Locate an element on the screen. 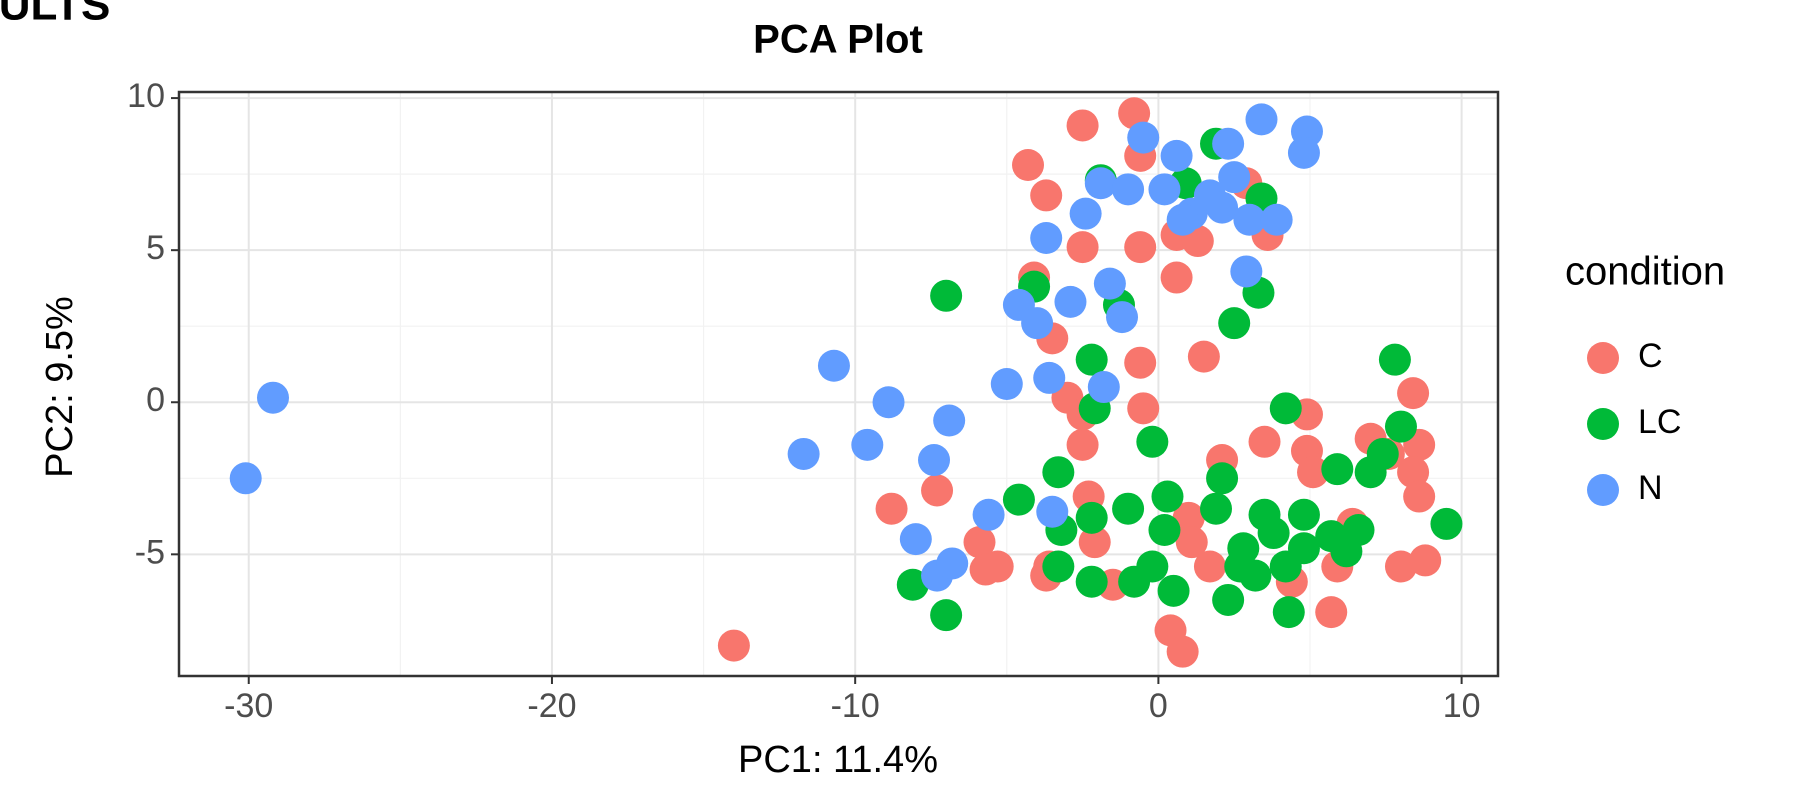 This screenshot has width=1801, height=801. y-tick-label: 0 is located at coordinates (155, 400).